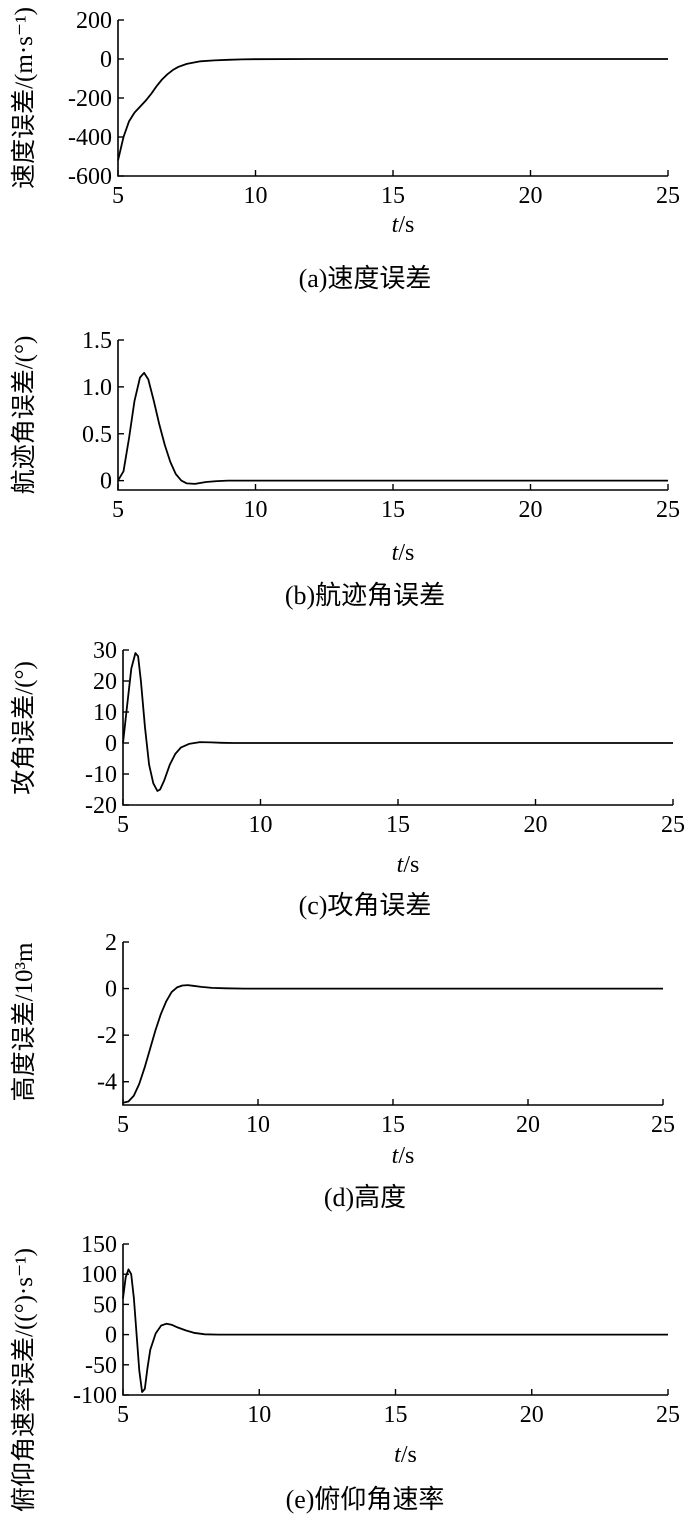 The image size is (700, 1518). Describe the element at coordinates (365, 1197) in the screenshot. I see `panel-caption: (d)高度` at that location.